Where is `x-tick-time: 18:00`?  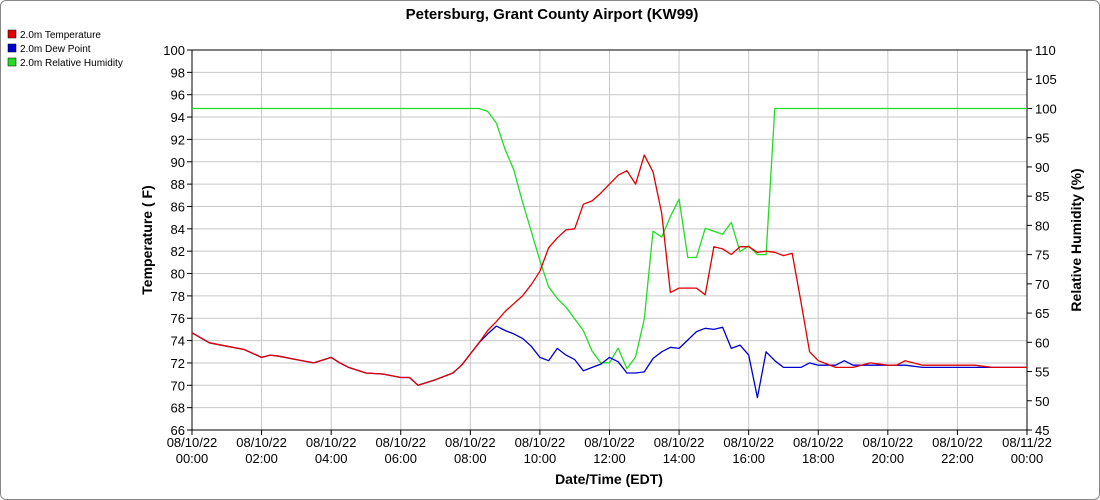 x-tick-time: 18:00 is located at coordinates (818, 458).